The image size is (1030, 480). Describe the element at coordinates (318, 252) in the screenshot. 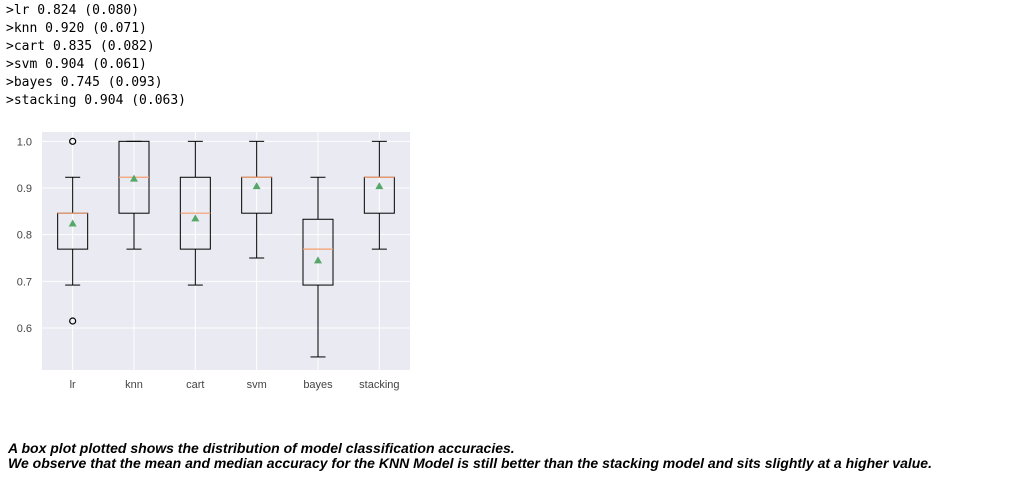

I see `box-bayes` at that location.